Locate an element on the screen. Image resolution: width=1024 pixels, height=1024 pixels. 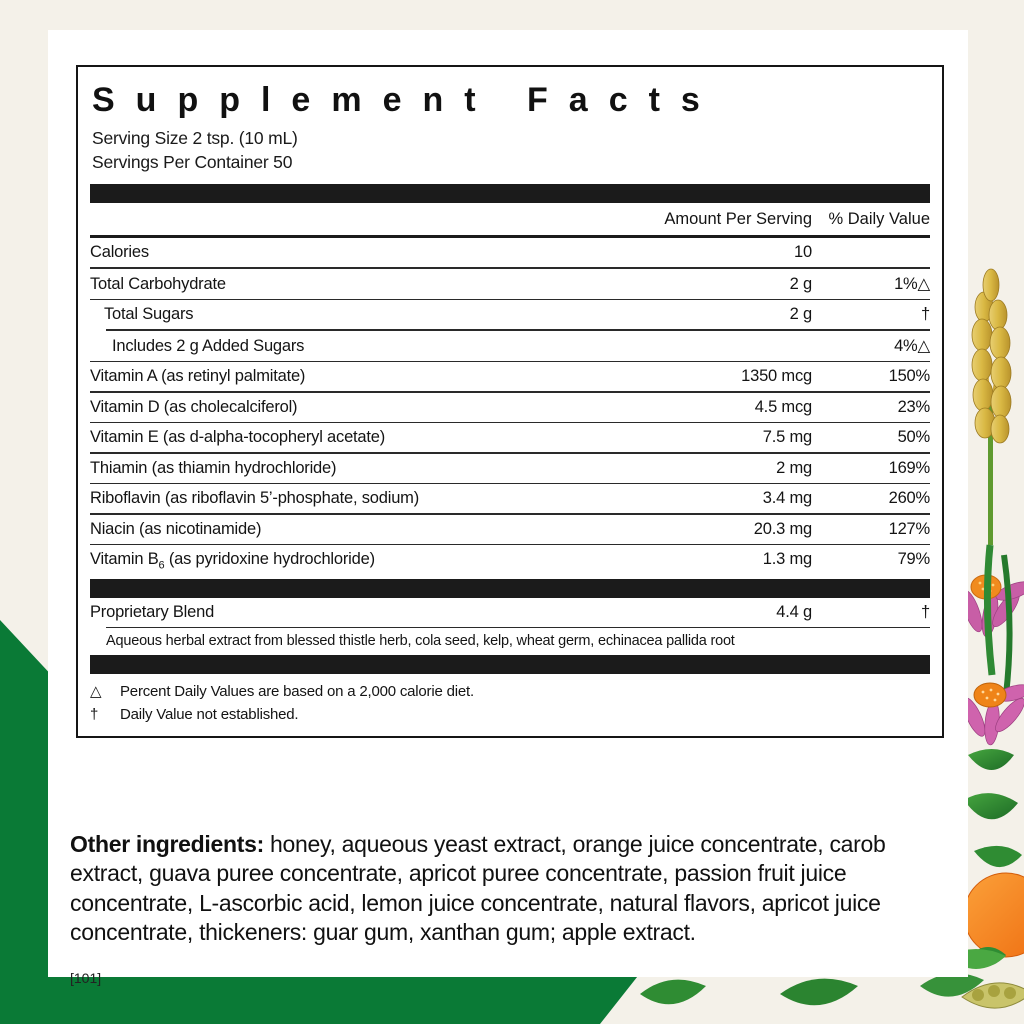
nutrient-amount: 4.5 mcg is located at coordinates (783, 406).